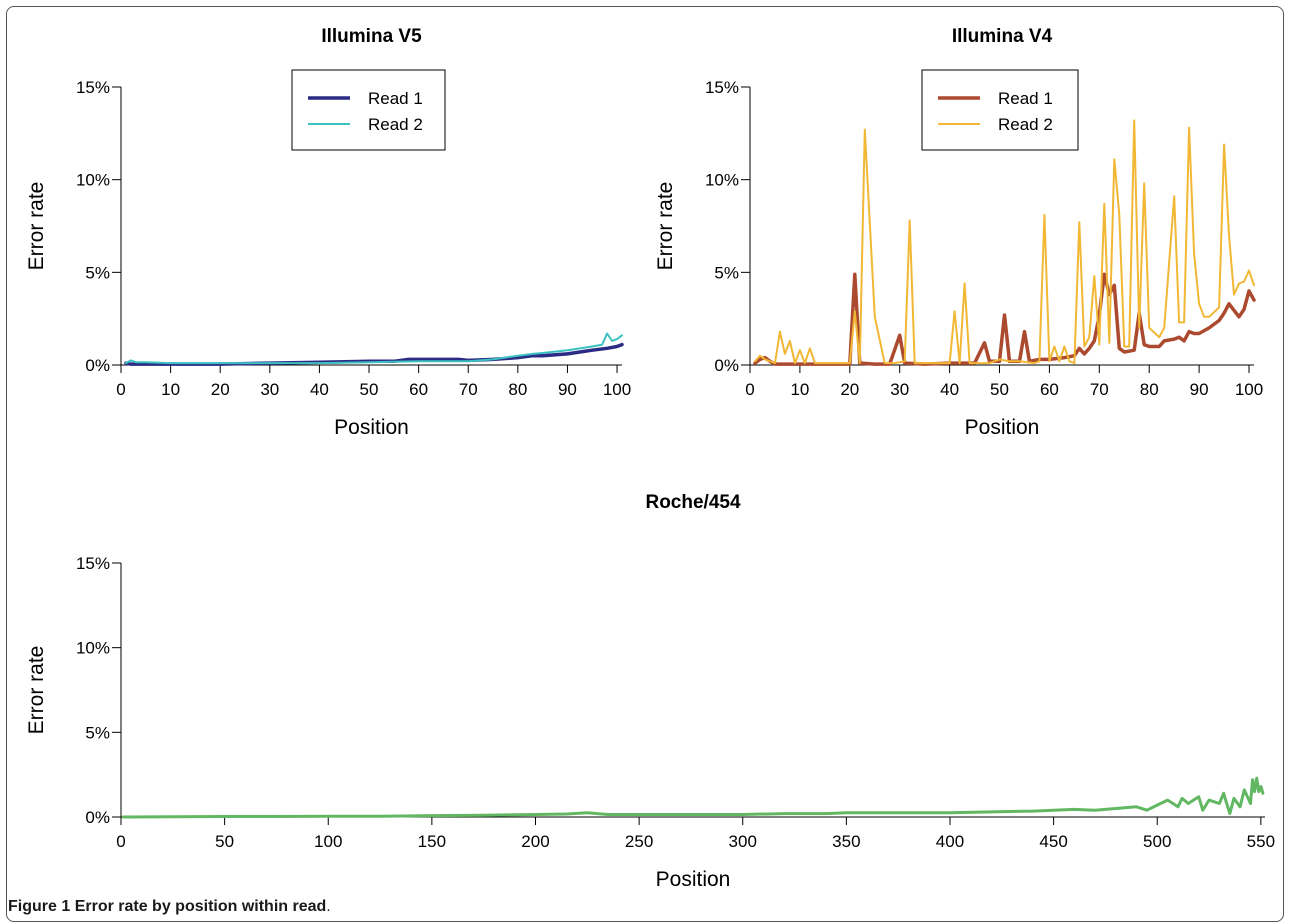 Image resolution: width=1290 pixels, height=924 pixels. What do you see at coordinates (743, 841) in the screenshot?
I see `x-tick-label: 300` at bounding box center [743, 841].